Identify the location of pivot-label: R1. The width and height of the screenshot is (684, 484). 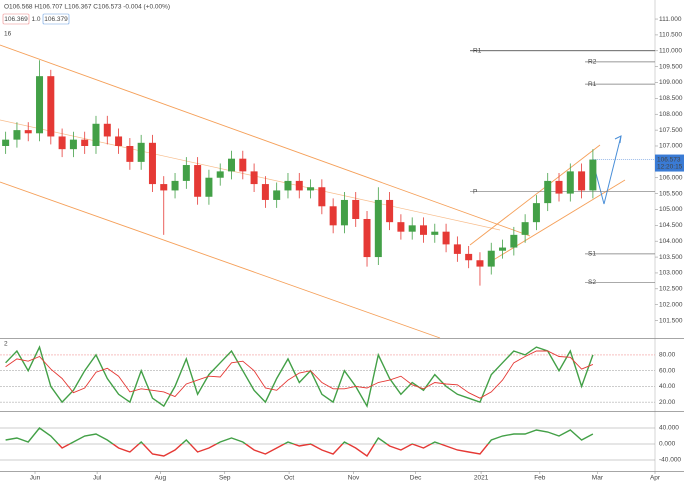
(592, 84).